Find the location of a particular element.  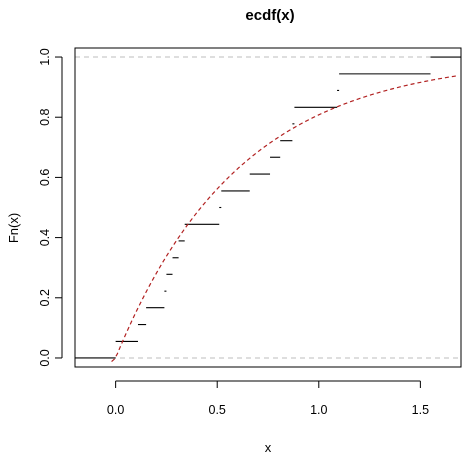

x-axis: 0.0 0.5 1.0 1.5 is located at coordinates (268, 398).